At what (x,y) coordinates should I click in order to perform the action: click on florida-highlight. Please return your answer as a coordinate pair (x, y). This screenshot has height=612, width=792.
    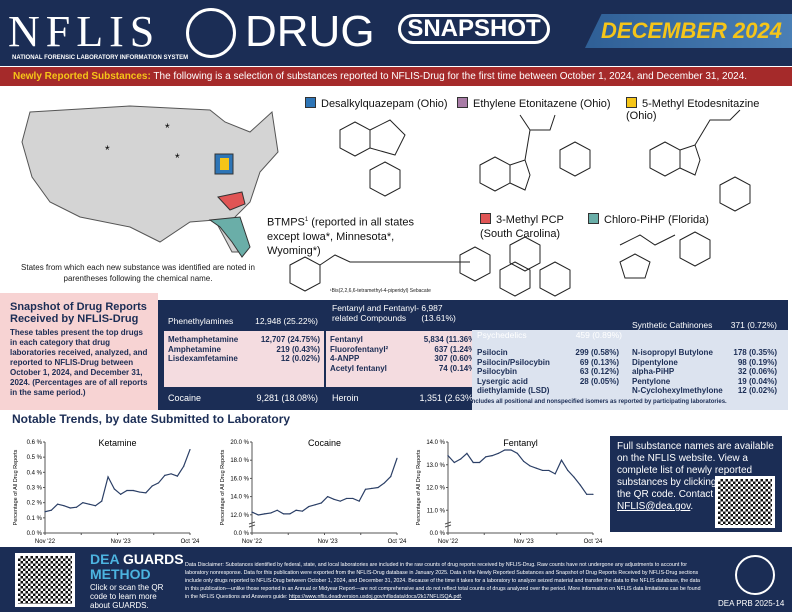
    Looking at the image, I should click on (229, 237).